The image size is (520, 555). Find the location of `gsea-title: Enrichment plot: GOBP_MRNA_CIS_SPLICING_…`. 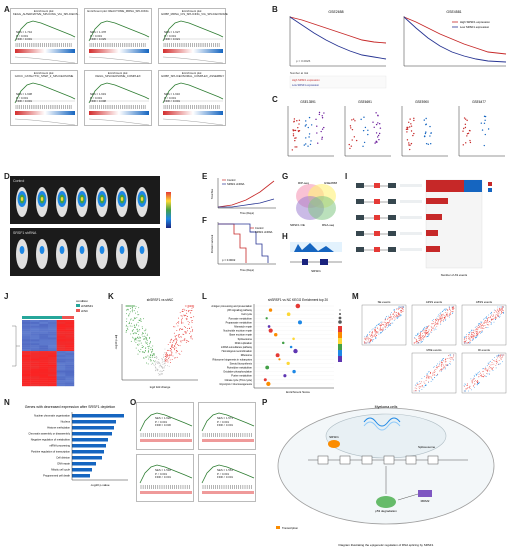

gsea-title: Enrichment plot: GOBP_MRNA_CIS_SPLICING_… is located at coordinates (194, 13).